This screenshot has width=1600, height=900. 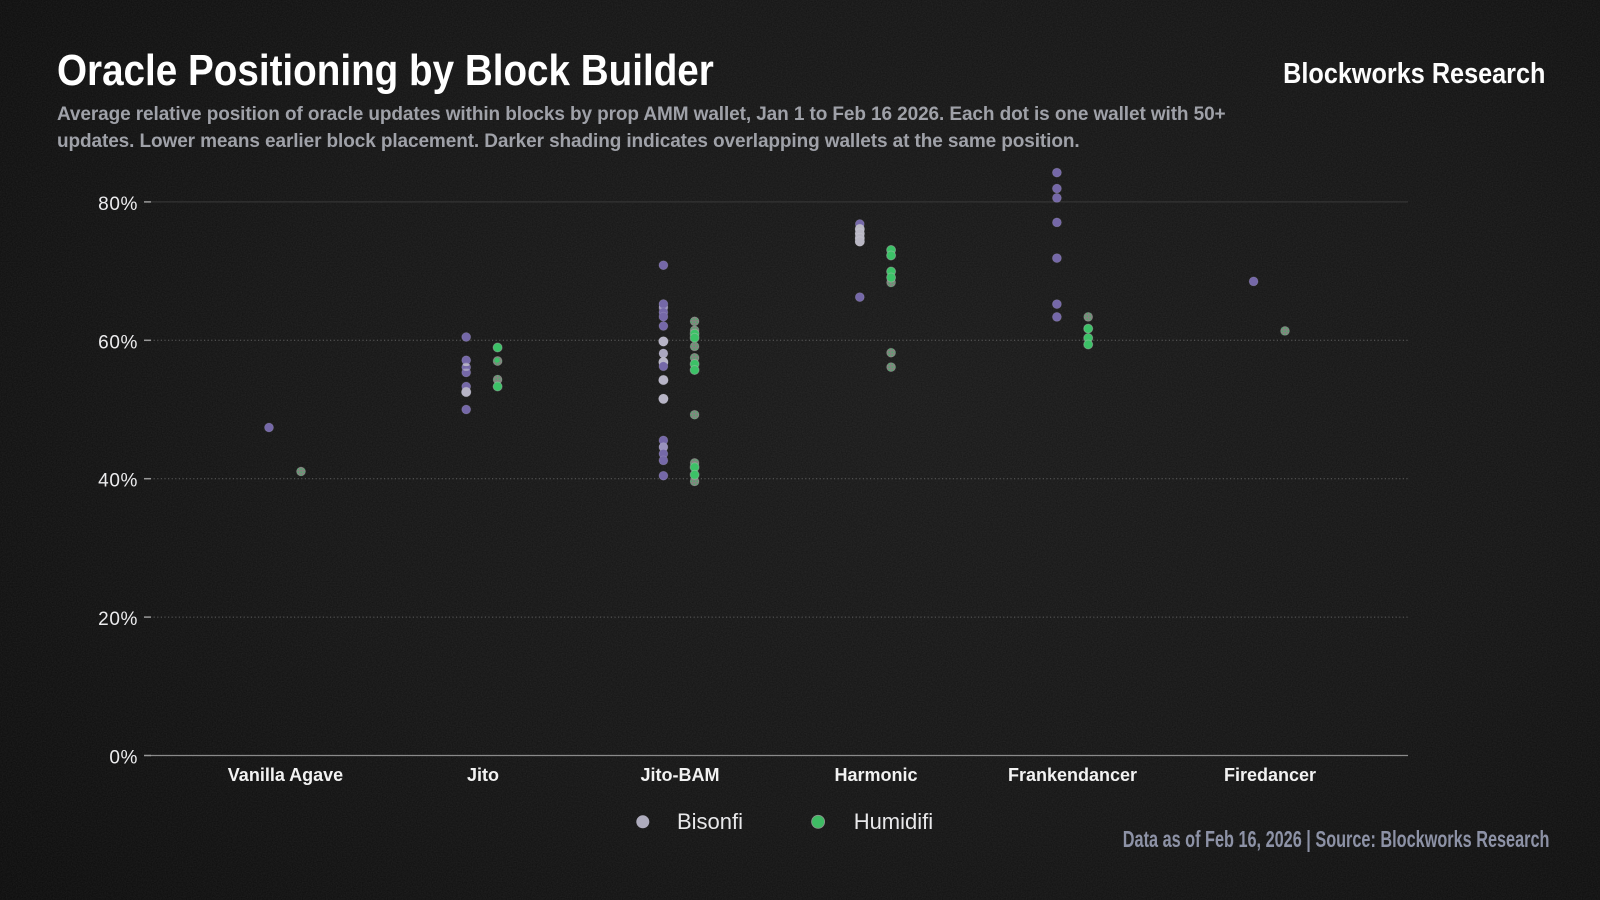 What do you see at coordinates (680, 775) in the screenshot?
I see `svg-text: Jito-BAM` at bounding box center [680, 775].